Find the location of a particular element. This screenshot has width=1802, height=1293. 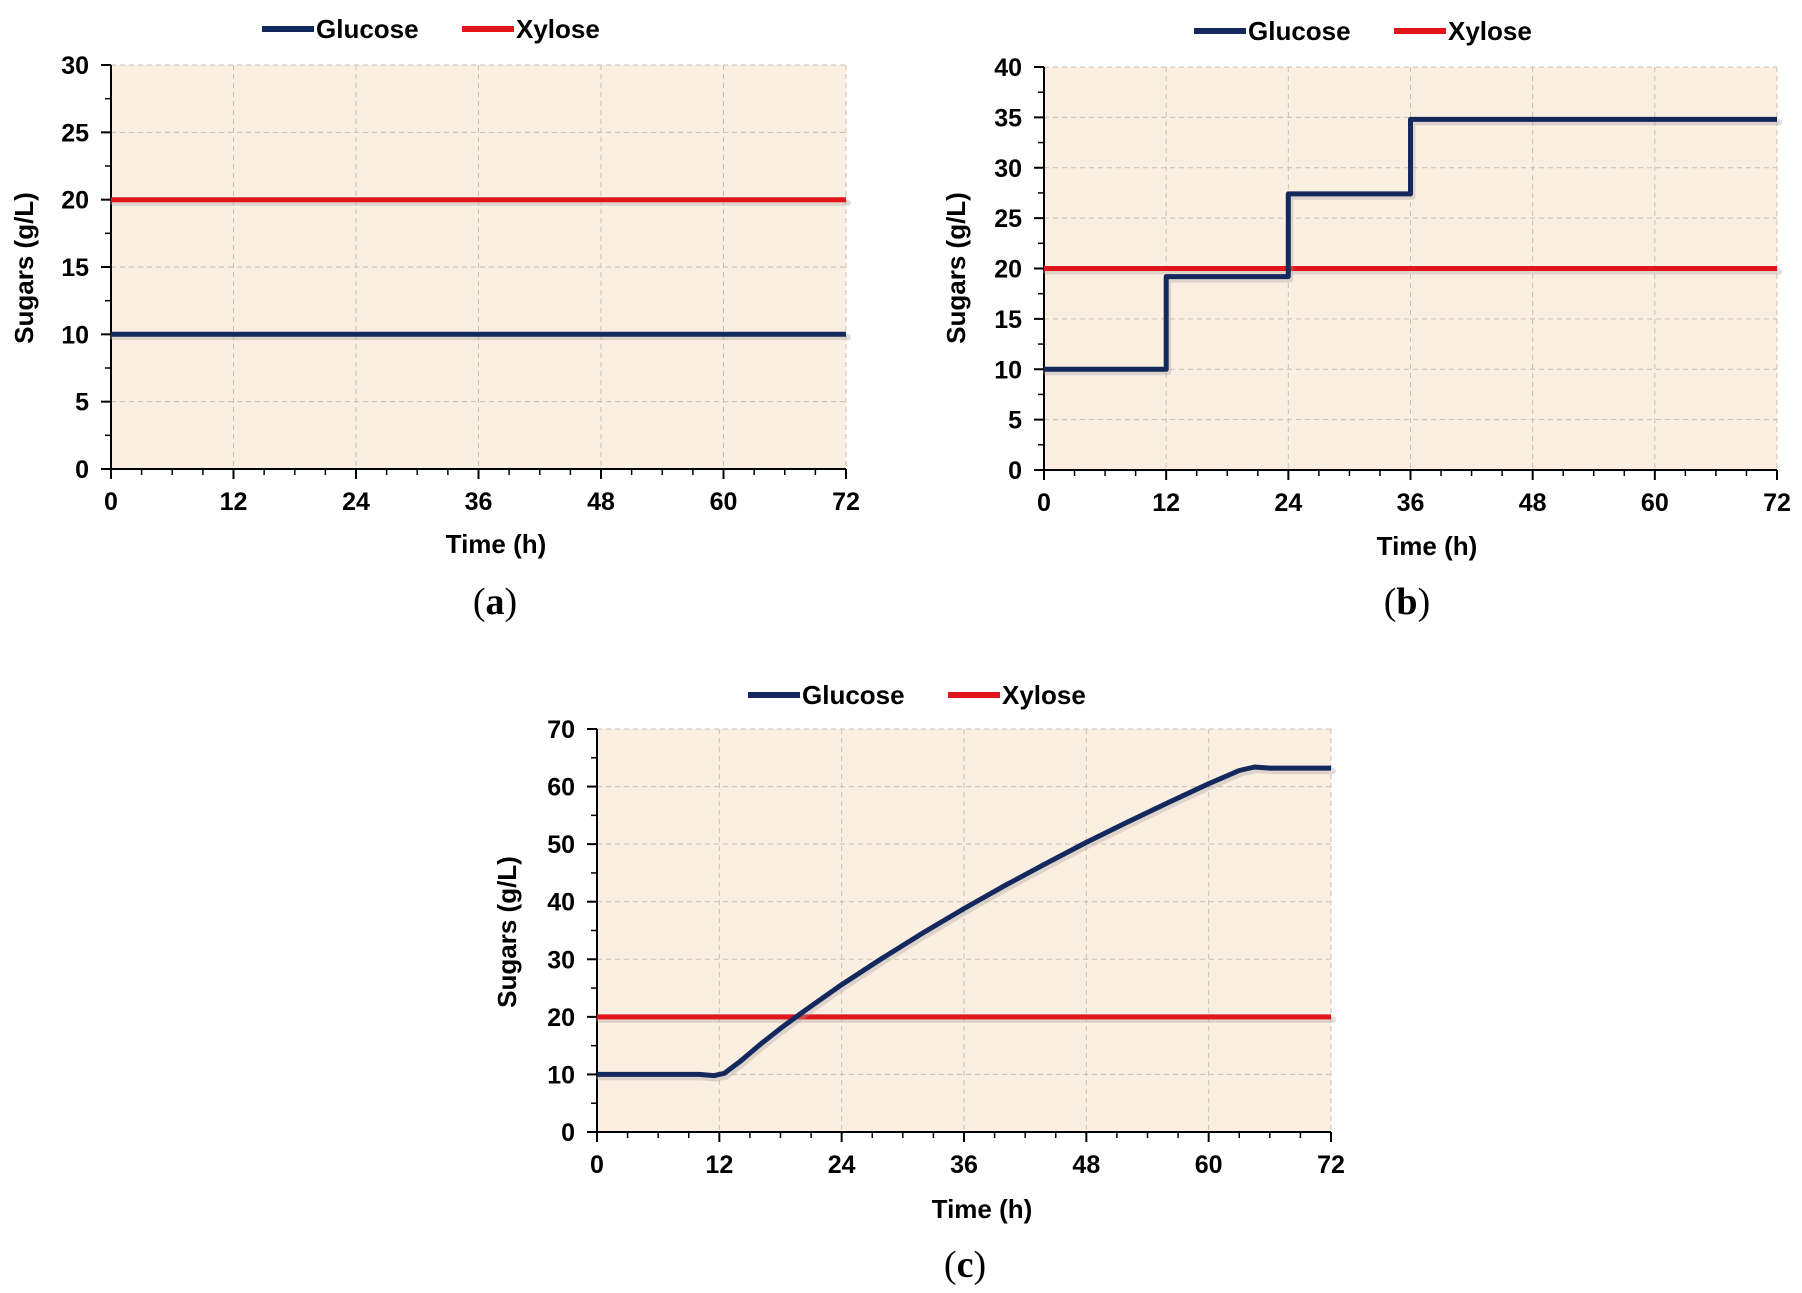

series-glucose-shadow is located at coordinates (966, 924).